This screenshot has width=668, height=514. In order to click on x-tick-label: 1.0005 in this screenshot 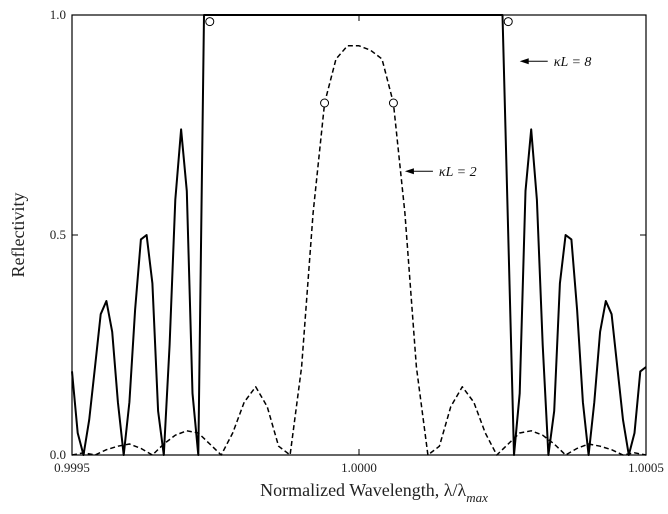, I will do `click(646, 467)`.